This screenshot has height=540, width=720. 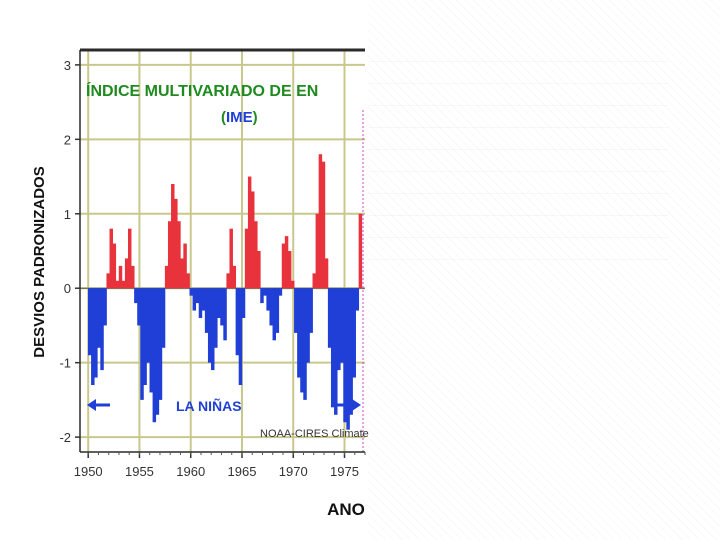 I want to click on subtitle-close: ), so click(x=255, y=117).